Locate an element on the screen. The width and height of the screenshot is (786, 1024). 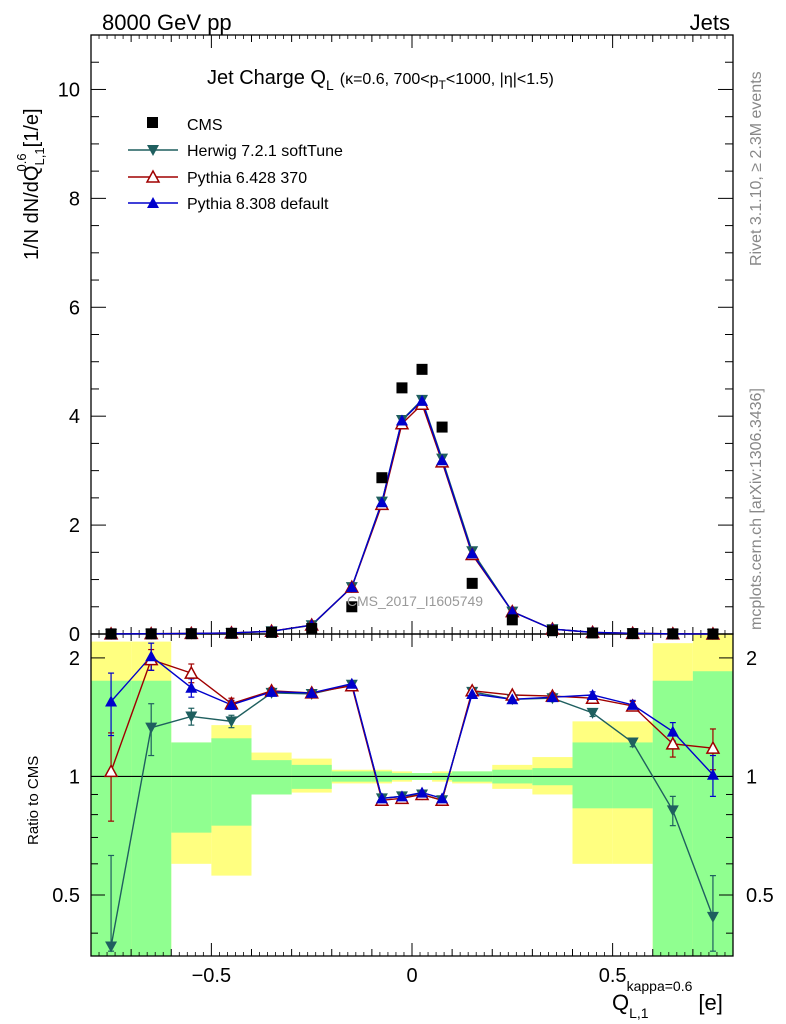
y-tick-label-main-2: 4 is located at coordinates (74, 417).